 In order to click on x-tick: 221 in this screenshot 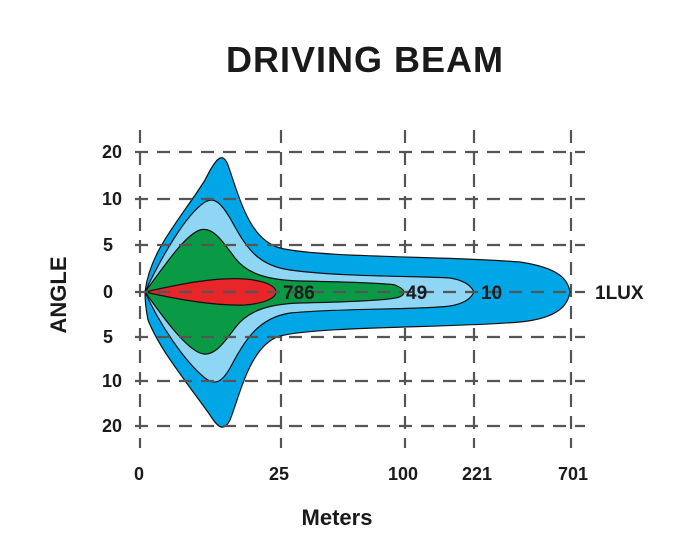, I will do `click(477, 474)`.